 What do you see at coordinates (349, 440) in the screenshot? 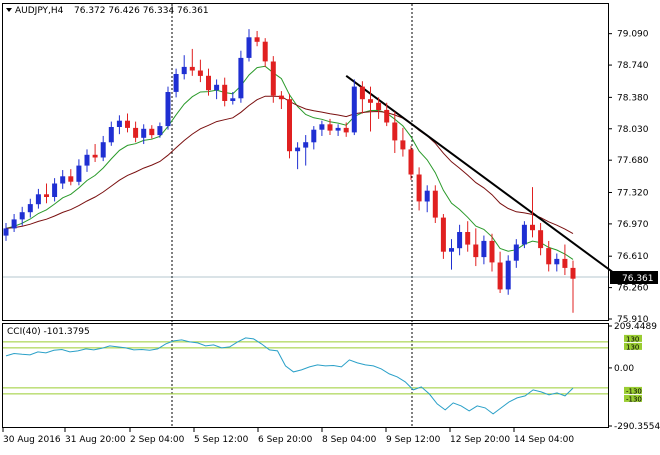
I see `time-tick-label: 8 Sep 04:00` at bounding box center [349, 440].